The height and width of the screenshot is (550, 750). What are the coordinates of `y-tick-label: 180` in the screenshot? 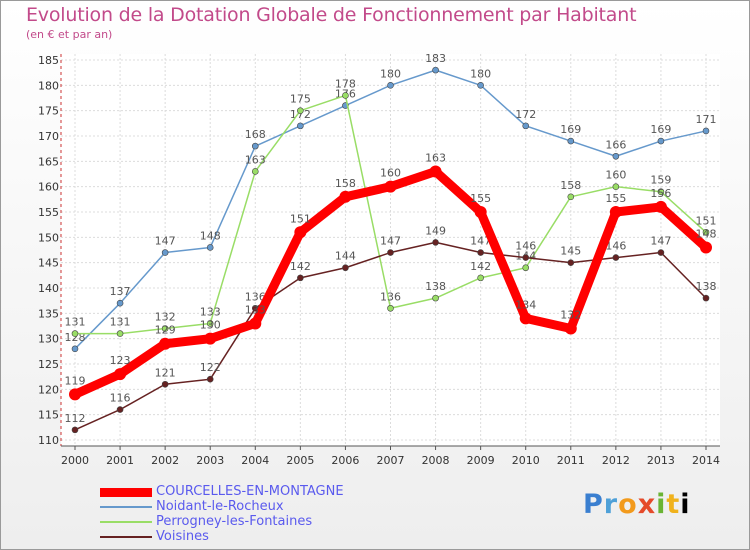 It's located at (48, 85).